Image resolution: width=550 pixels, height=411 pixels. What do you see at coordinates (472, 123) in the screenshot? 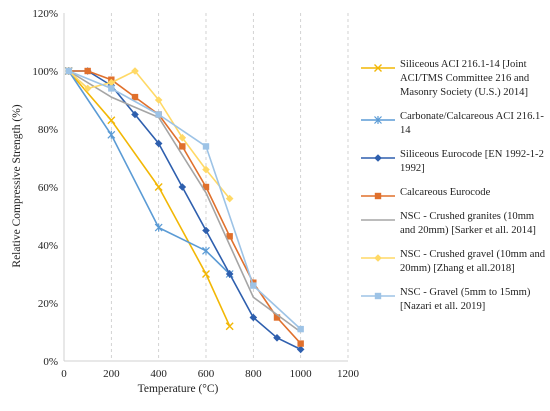
I see `legend-label: Carbonate/Calcareous ACI 216.1-14` at bounding box center [472, 123].